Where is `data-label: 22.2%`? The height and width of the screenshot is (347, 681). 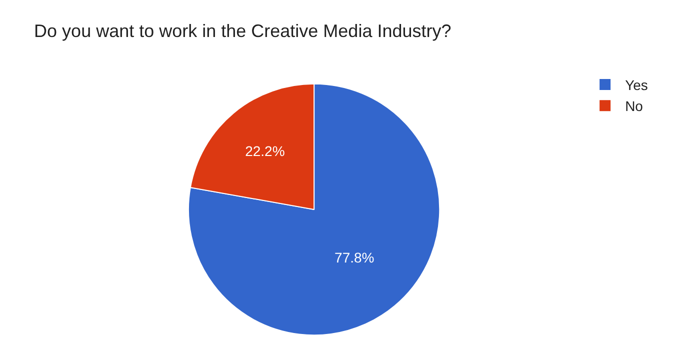
data-label: 22.2% is located at coordinates (265, 150).